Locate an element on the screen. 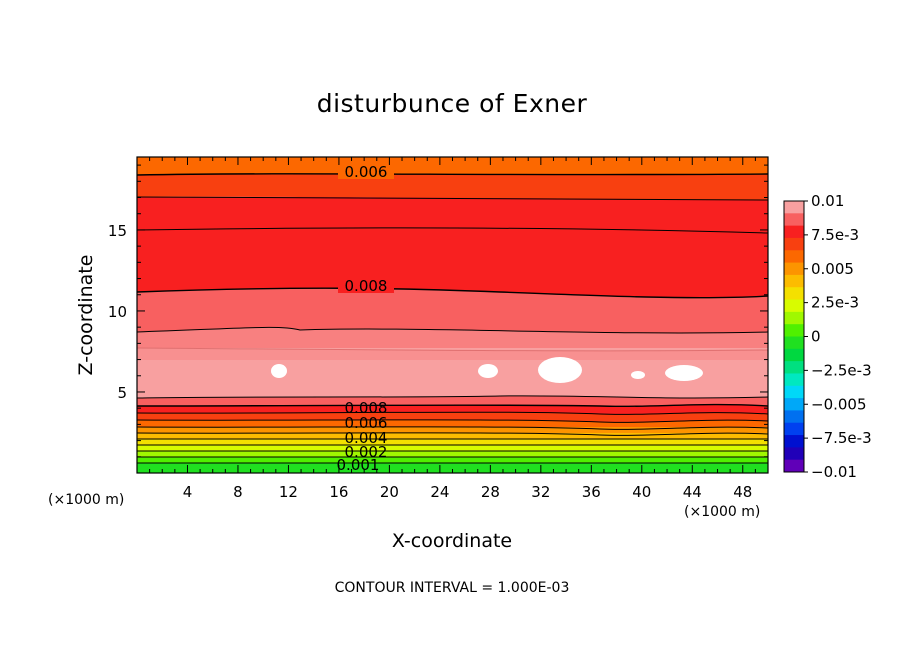  x-tick-label: 8 is located at coordinates (238, 492).